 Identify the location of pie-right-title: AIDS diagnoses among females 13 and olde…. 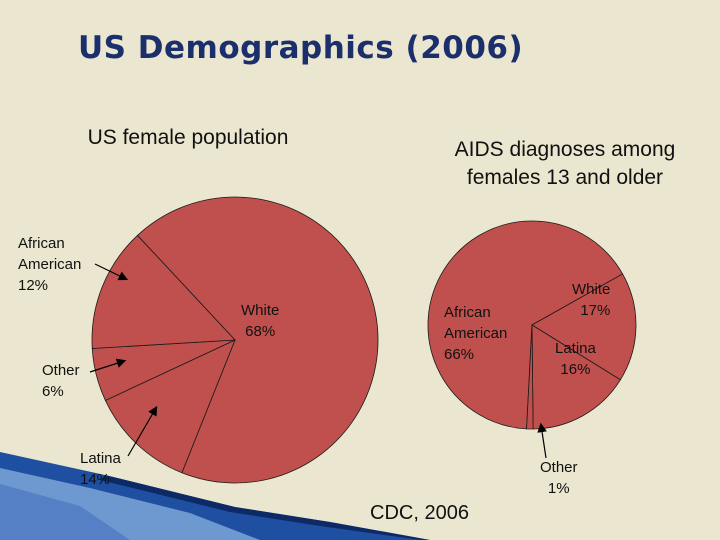
(565, 164).